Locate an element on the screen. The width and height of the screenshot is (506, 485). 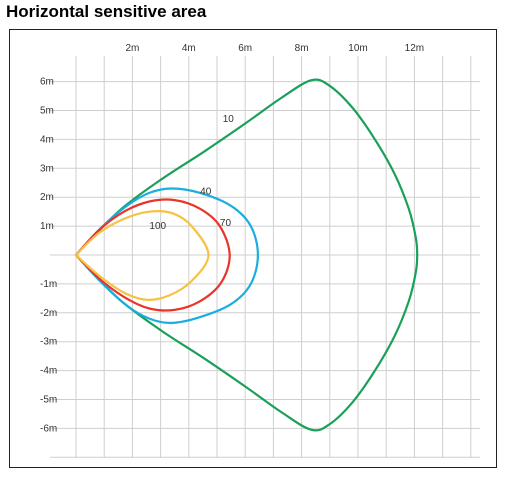
y-tick-label: -2m is located at coordinates (48, 313).